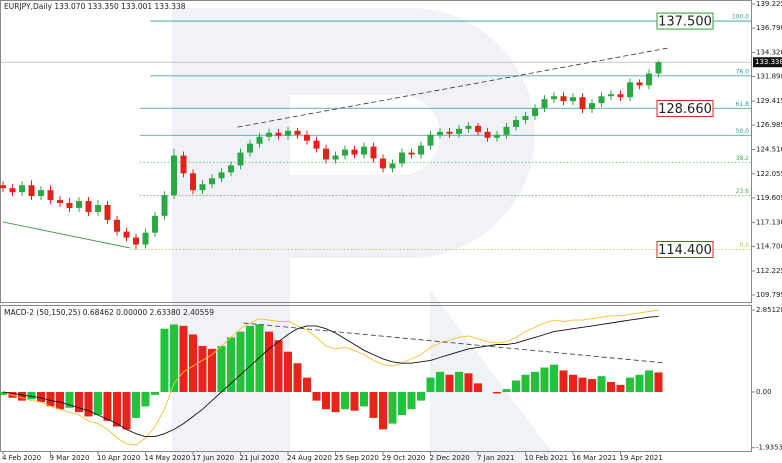 The height and width of the screenshot is (463, 782). What do you see at coordinates (547, 458) in the screenshot?
I see `x-tick-label: 10 Feb 2021` at bounding box center [547, 458].